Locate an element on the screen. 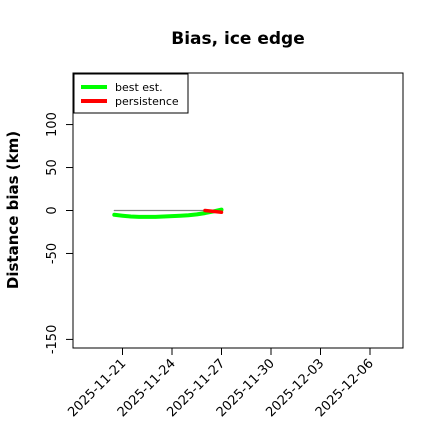 This screenshot has height=440, width=440. y-tick-label: -50 is located at coordinates (52, 253).